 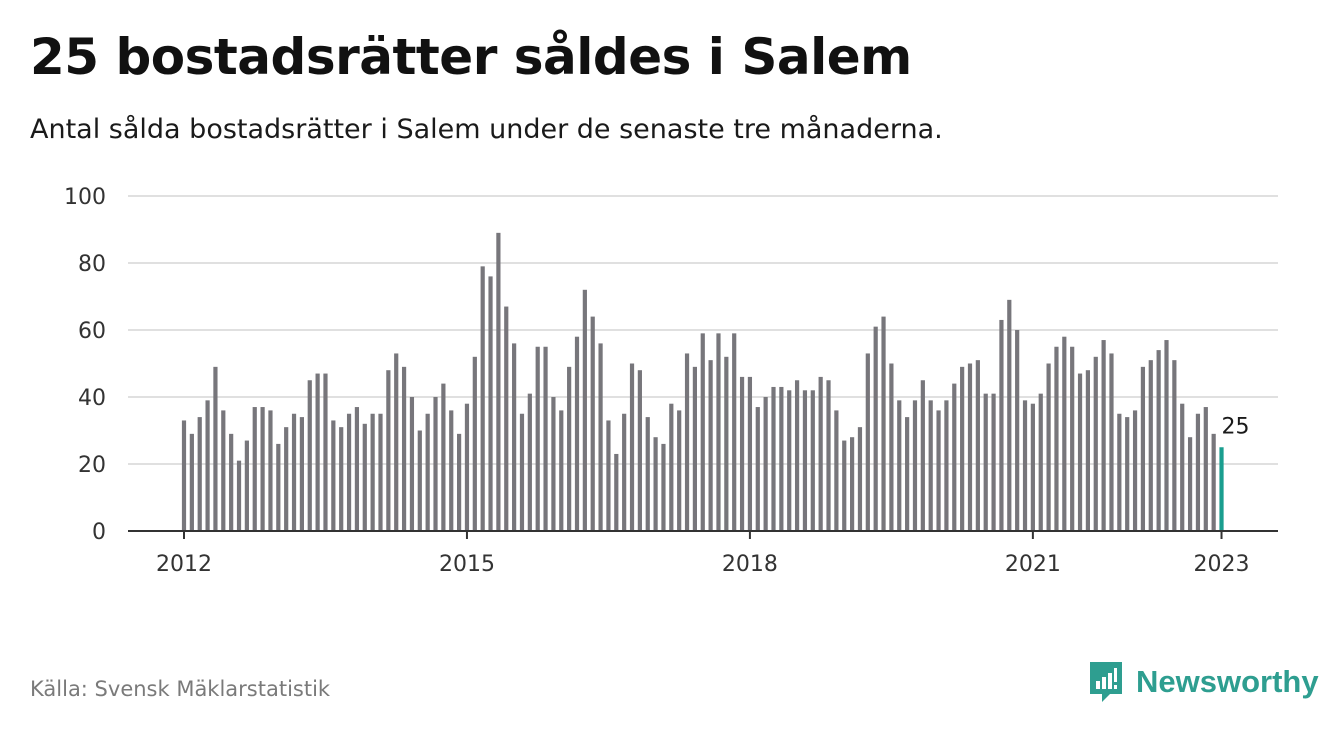 I want to click on newsworthy-logo: Newsworthy, so click(x=1203, y=682).